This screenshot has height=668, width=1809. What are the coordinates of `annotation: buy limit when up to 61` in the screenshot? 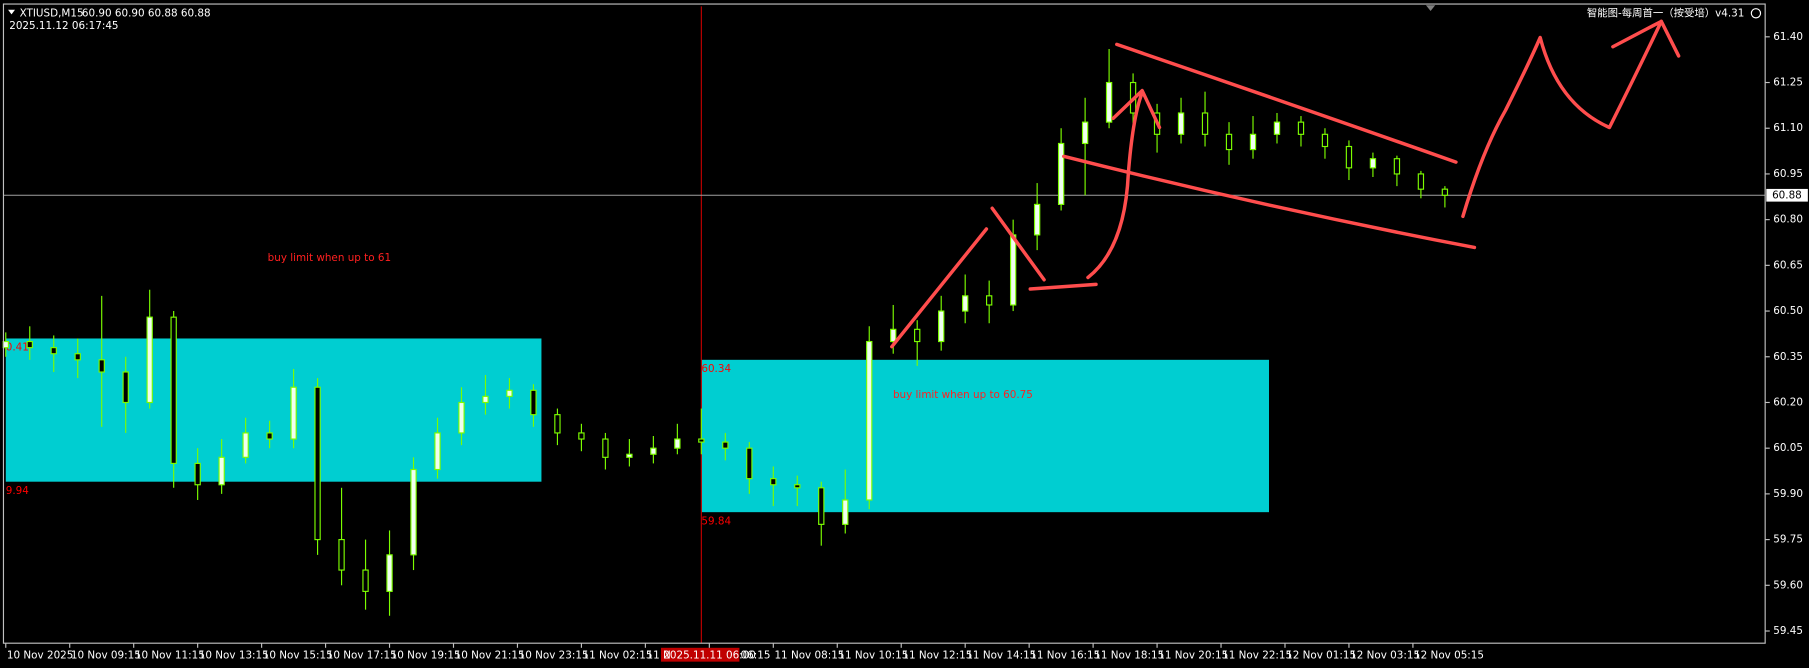 It's located at (329, 258).